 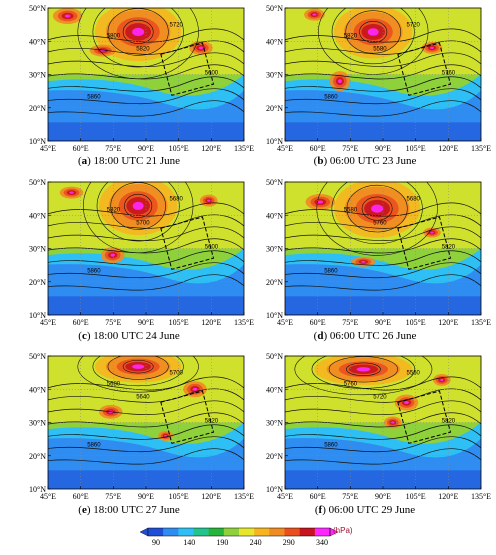 What do you see at coordinates (320, 510) in the screenshot?
I see `panel-caption-letter: f` at bounding box center [320, 510].